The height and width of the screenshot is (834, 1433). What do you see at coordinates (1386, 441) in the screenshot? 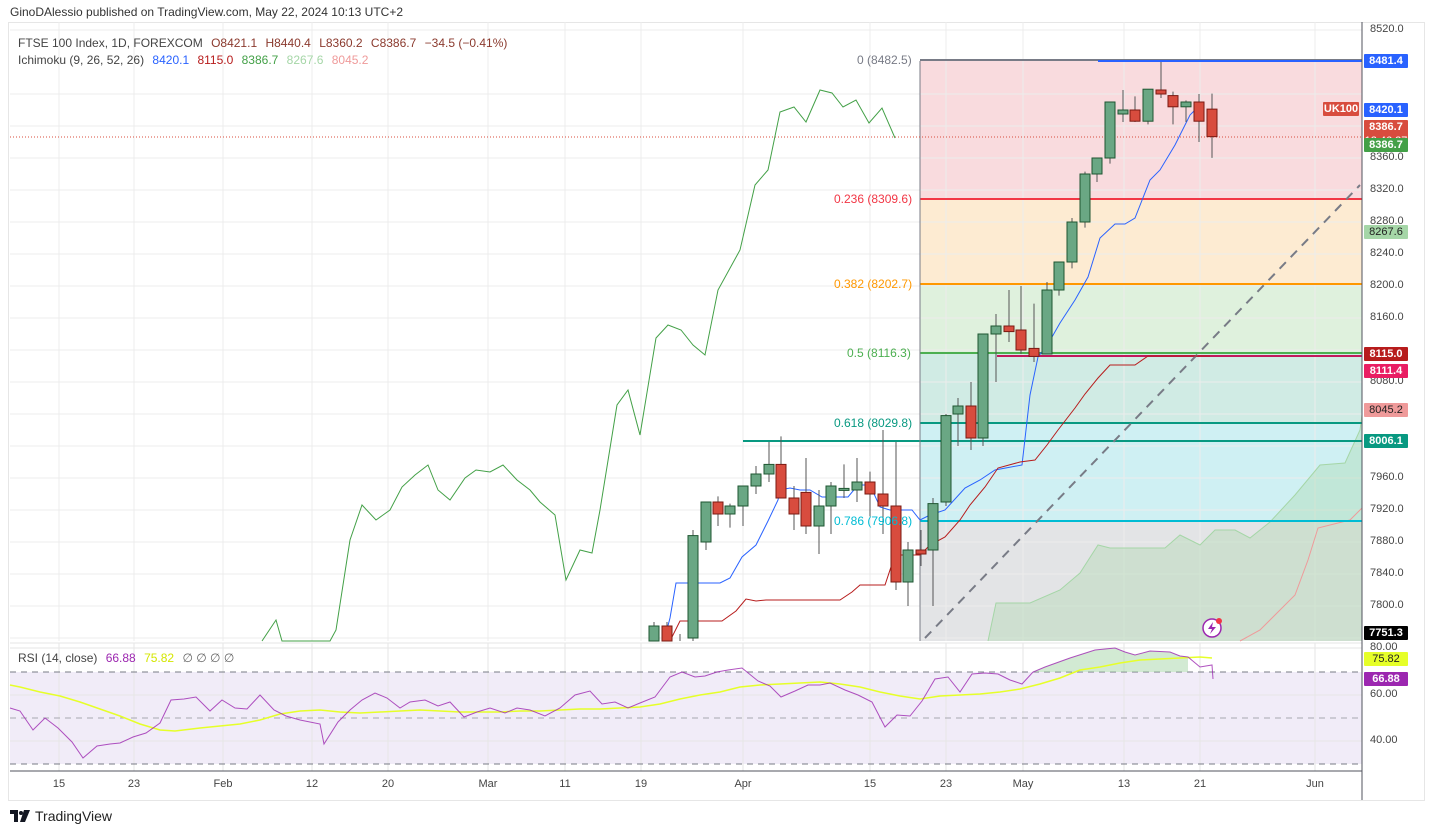
I see `price-tag: 8006.1` at bounding box center [1386, 441].